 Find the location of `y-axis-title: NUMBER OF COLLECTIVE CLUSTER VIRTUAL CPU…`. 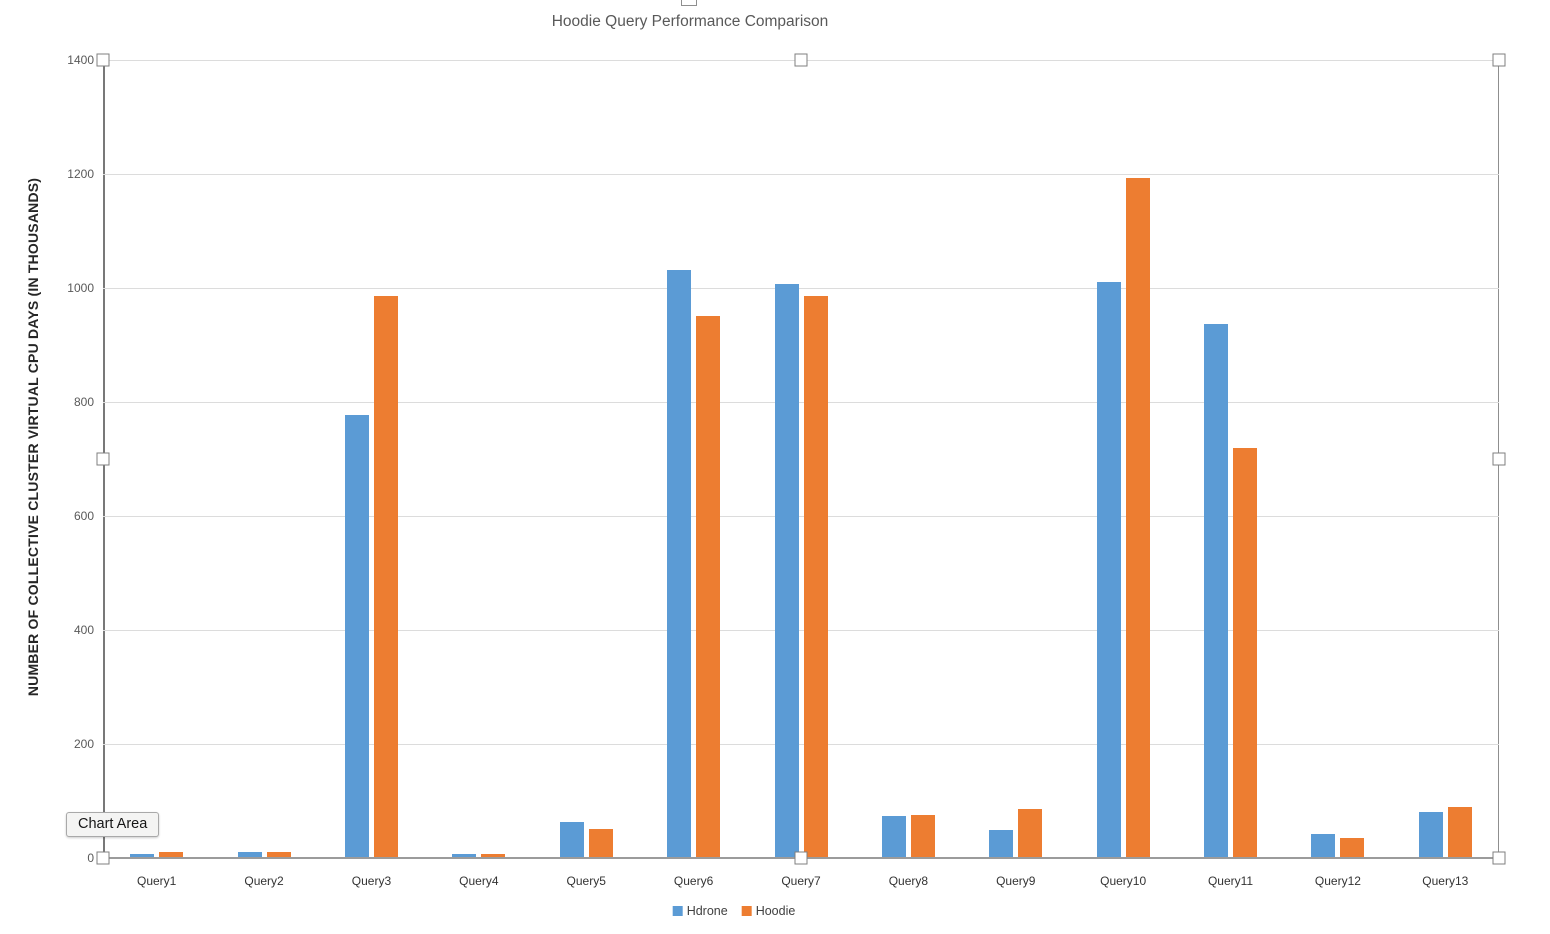

y-axis-title: NUMBER OF COLLECTIVE CLUSTER VIRTUAL CPU… is located at coordinates (33, 437).